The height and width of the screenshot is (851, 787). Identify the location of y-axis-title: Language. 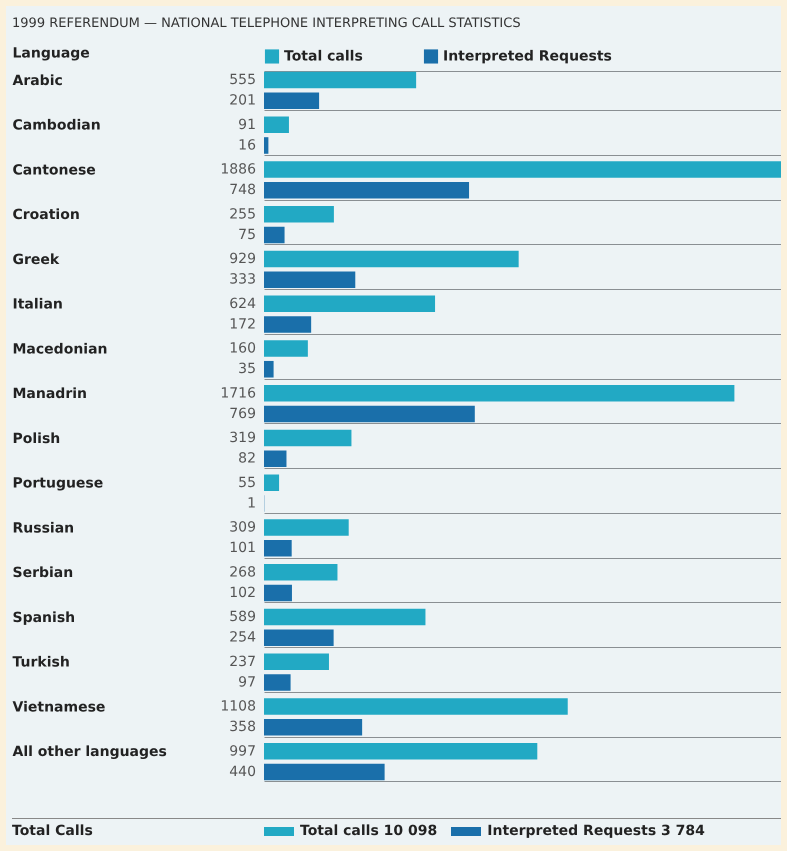
(51, 54).